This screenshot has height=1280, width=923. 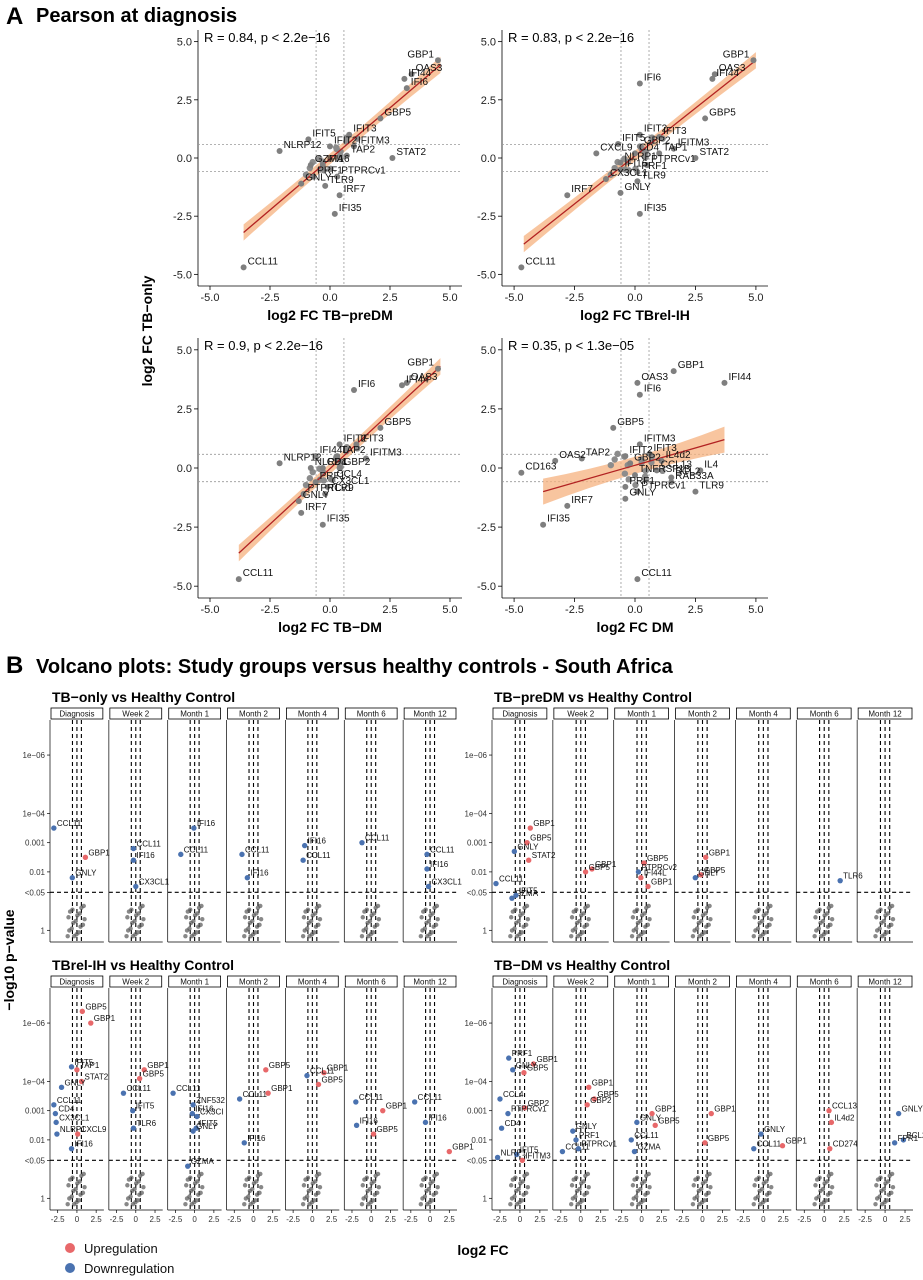 I want to click on volcano-gene-label: CCL4, so click(x=513, y=1094).